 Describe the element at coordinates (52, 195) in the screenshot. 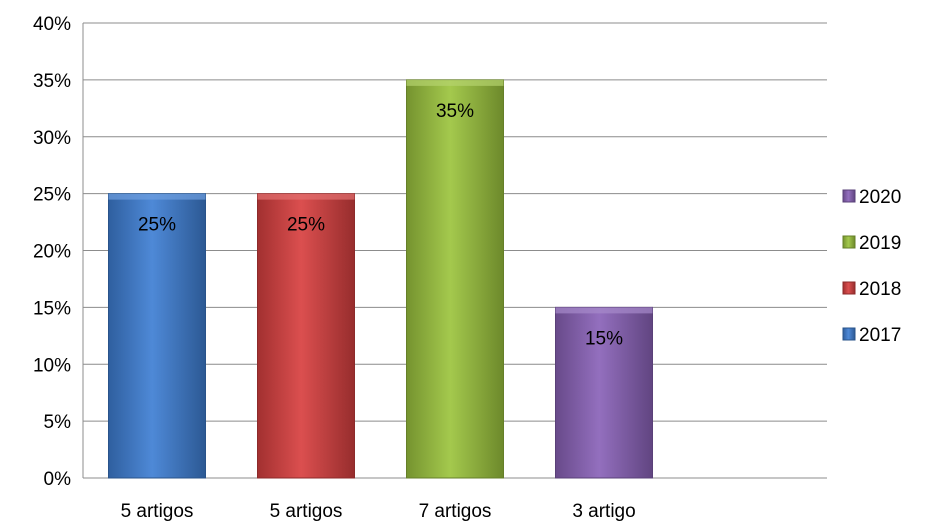

I see `y-tick-label: 25%` at that location.